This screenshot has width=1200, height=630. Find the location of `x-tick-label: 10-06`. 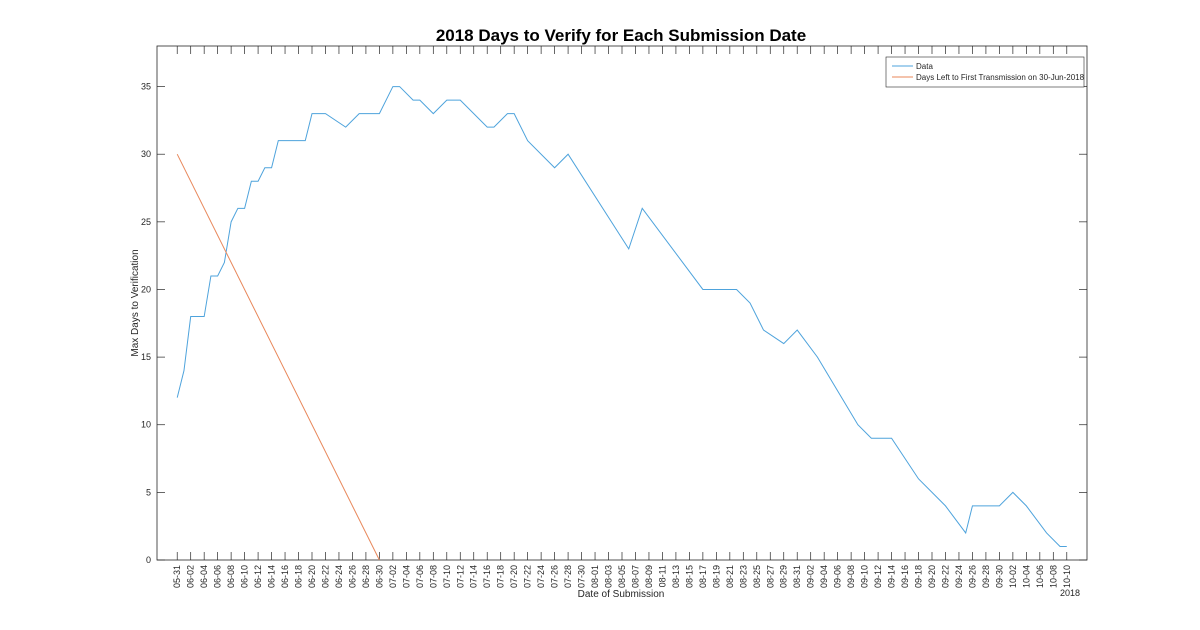

x-tick-label: 10-06 is located at coordinates (1040, 576).